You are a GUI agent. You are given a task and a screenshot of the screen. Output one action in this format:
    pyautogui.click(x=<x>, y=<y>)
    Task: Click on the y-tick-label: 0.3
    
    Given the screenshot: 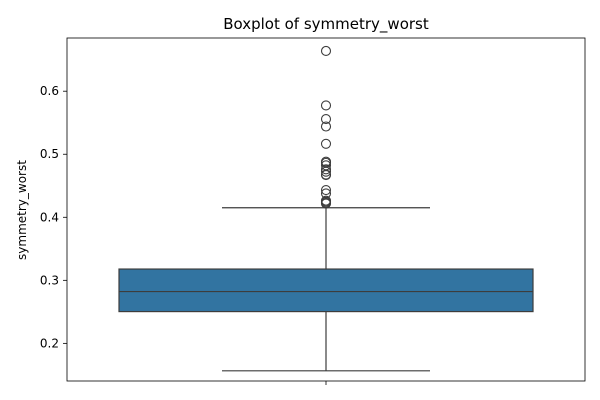 What is the action you would take?
    pyautogui.click(x=49, y=280)
    